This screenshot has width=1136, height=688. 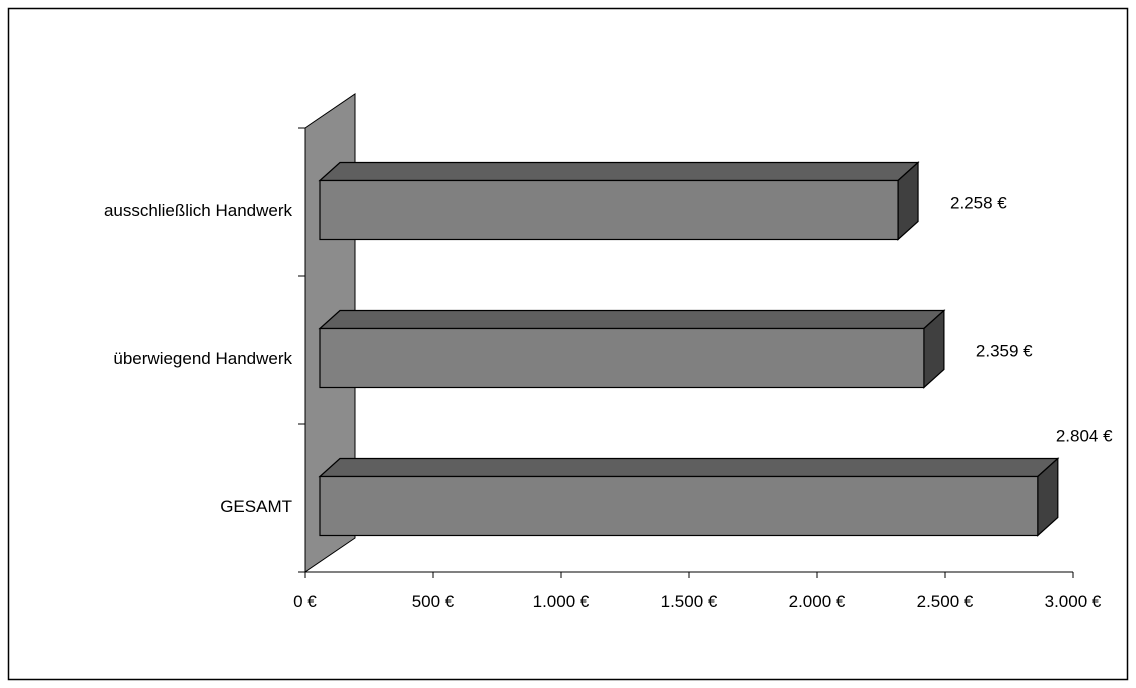 I want to click on x-tick-label: 2.000 €, so click(x=817, y=601).